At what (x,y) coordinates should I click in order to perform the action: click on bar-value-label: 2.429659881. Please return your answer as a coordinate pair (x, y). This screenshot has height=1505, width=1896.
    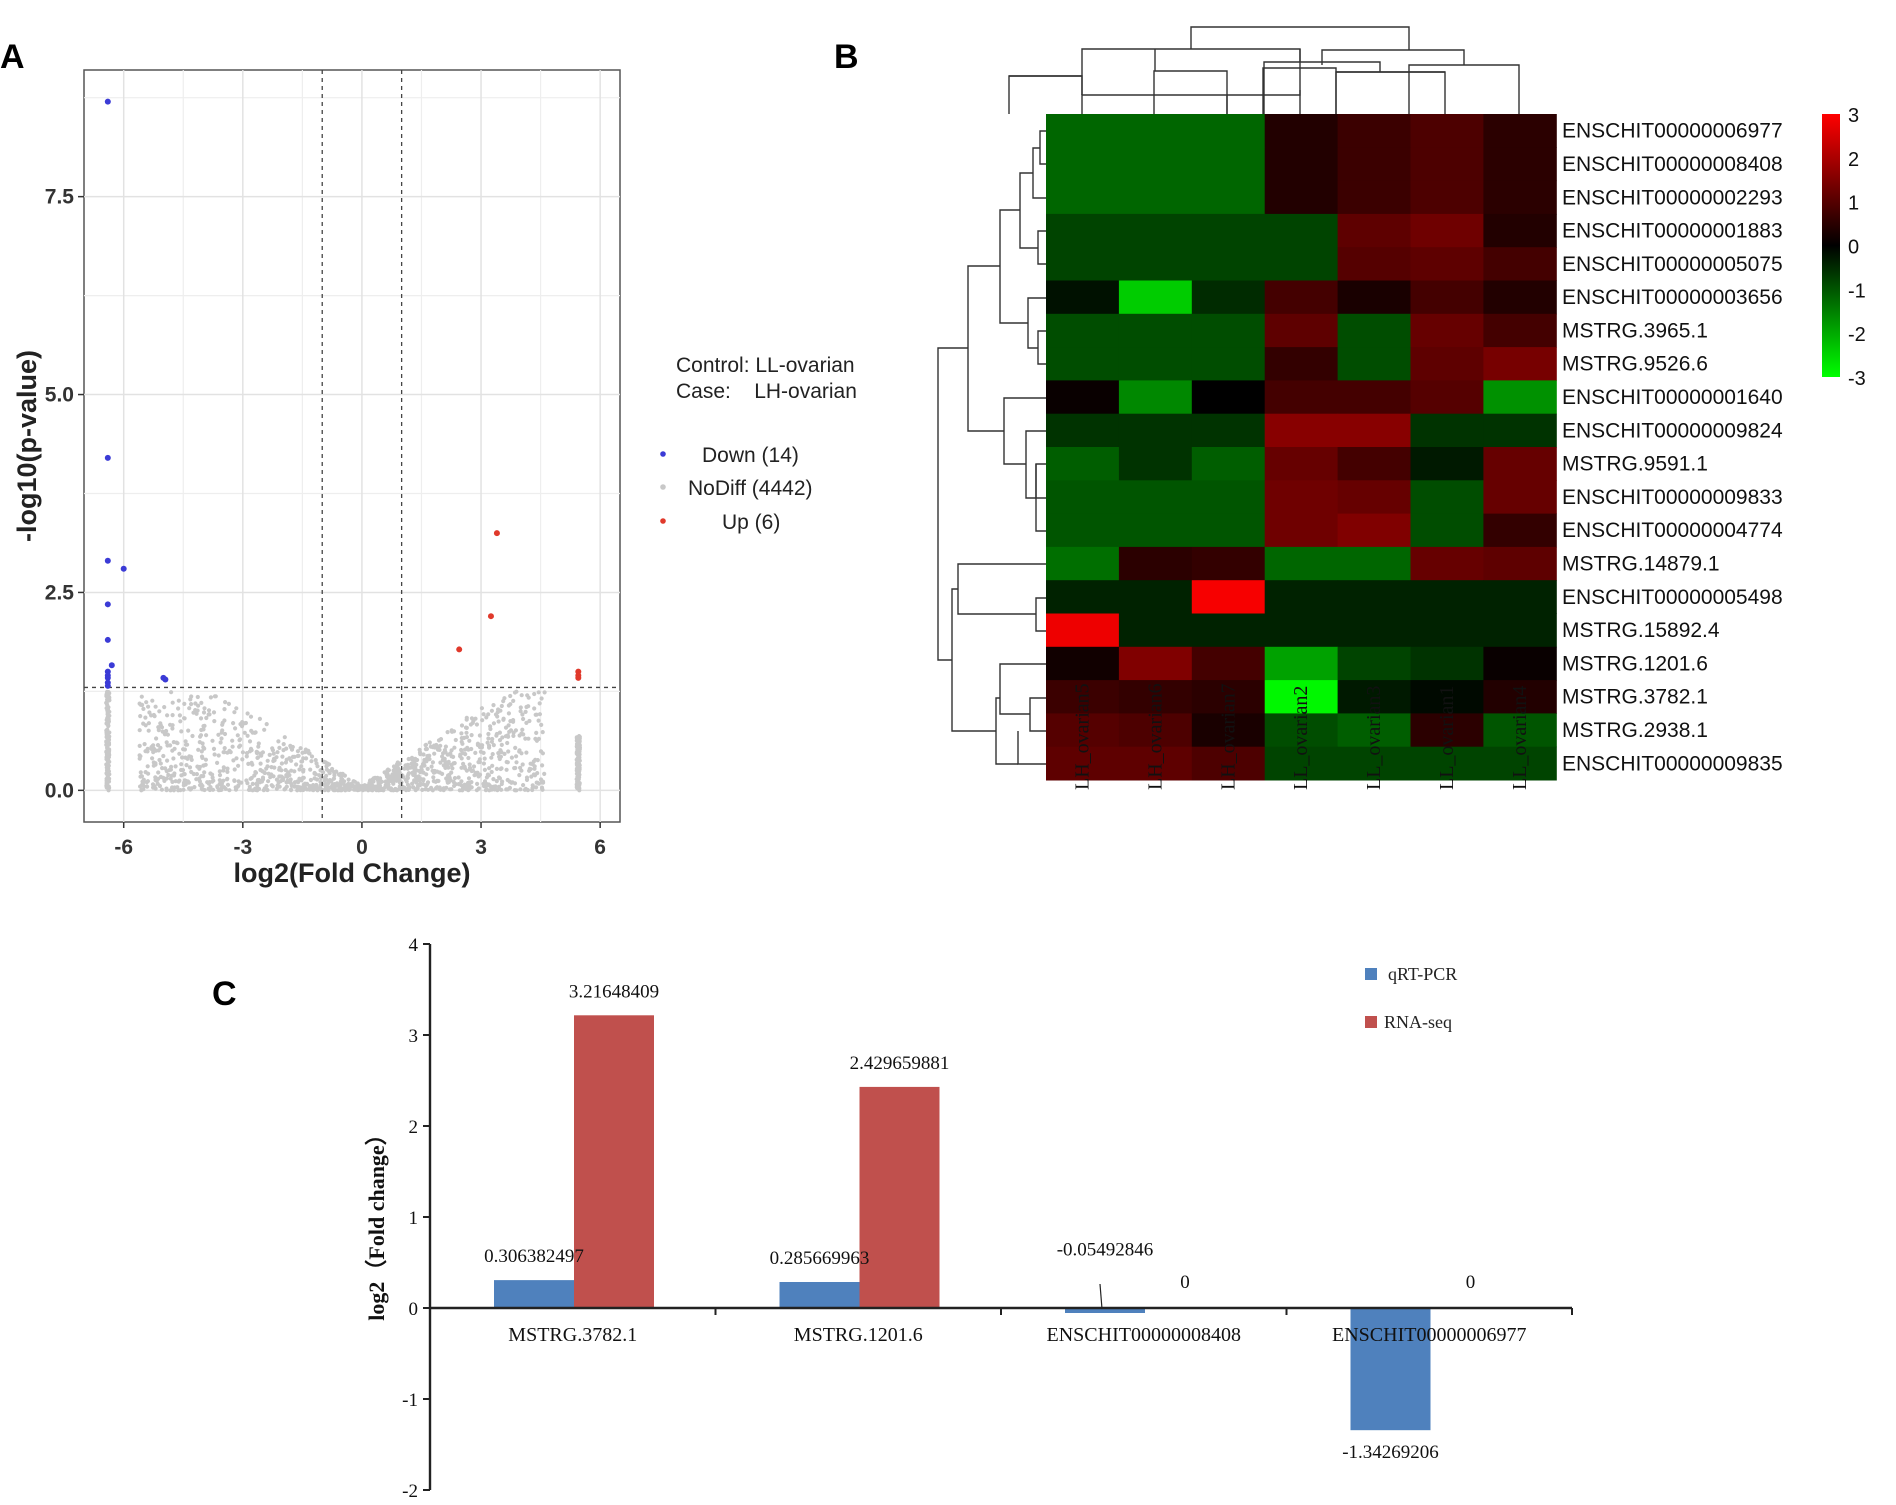
    Looking at the image, I should click on (900, 1063).